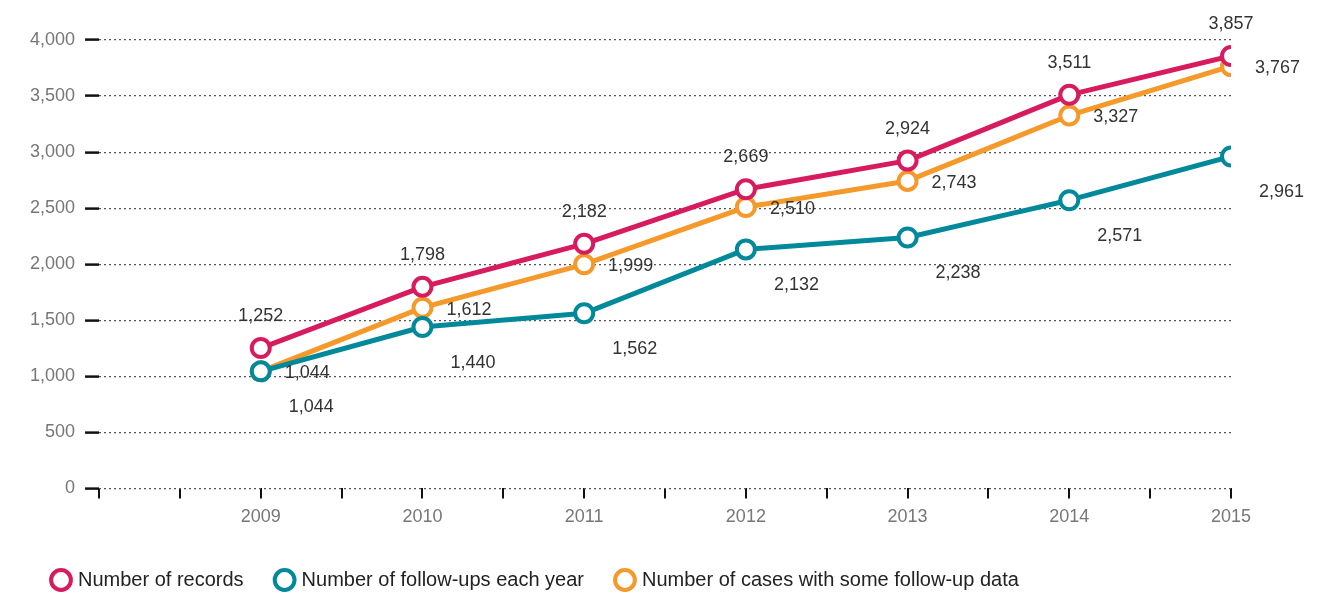 The width and height of the screenshot is (1321, 600). What do you see at coordinates (954, 181) in the screenshot?
I see `data-label: 2,743` at bounding box center [954, 181].